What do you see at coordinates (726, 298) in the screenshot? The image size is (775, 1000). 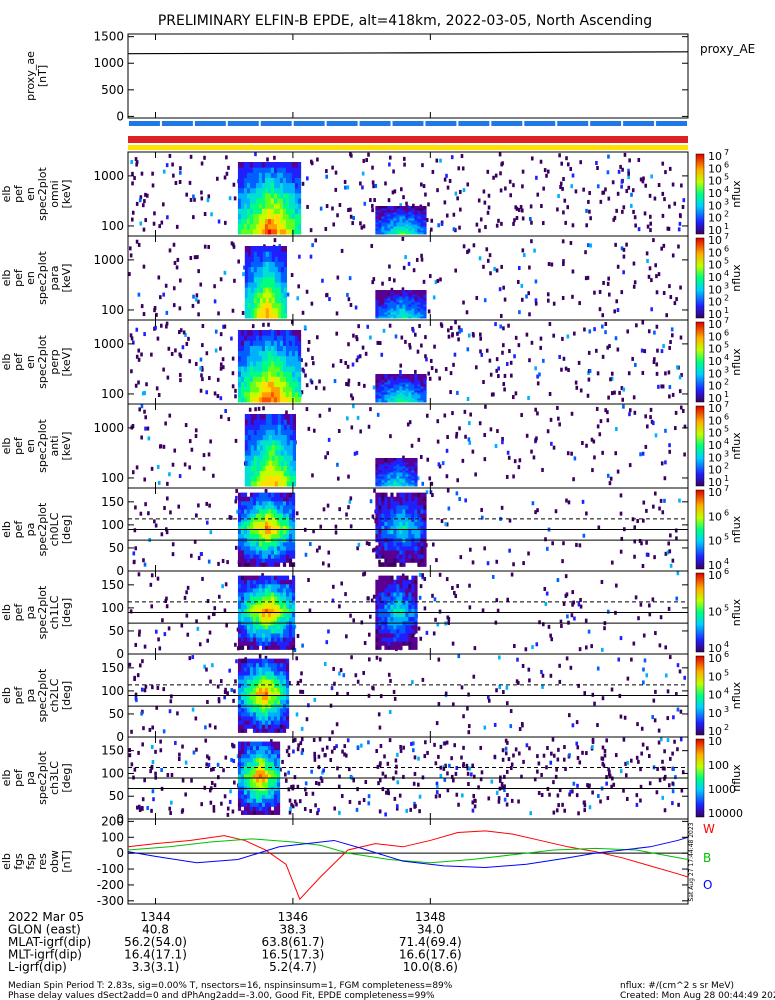 I see `en-spectrum-2-colorbar-exp: 2` at bounding box center [726, 298].